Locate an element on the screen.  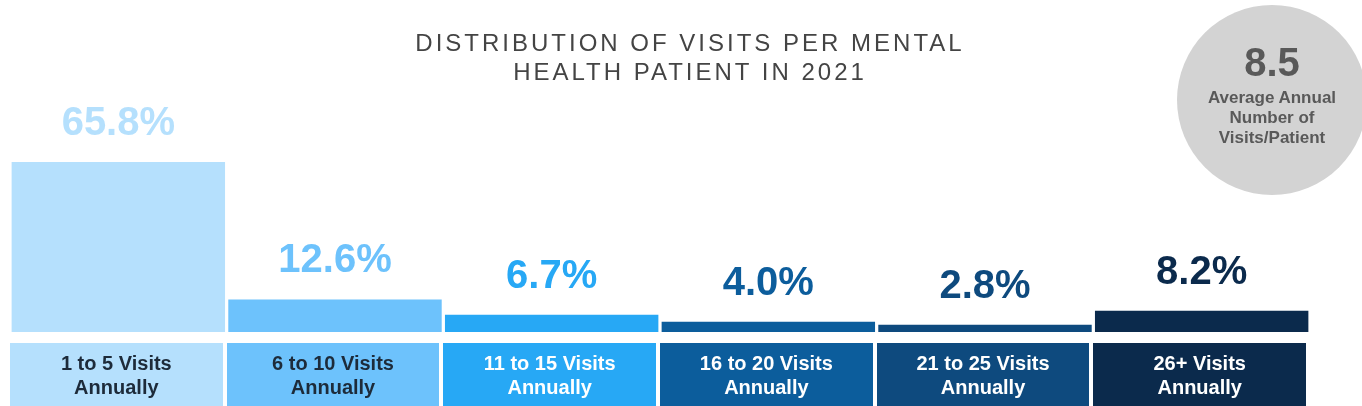
data-label: 2.8% is located at coordinates (985, 283).